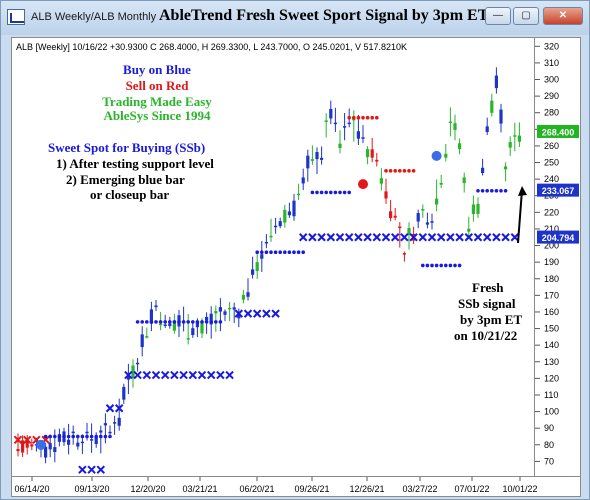 Image resolution: width=590 pixels, height=500 pixels. Describe the element at coordinates (498, 16) in the screenshot. I see `minimize-button: —` at that location.